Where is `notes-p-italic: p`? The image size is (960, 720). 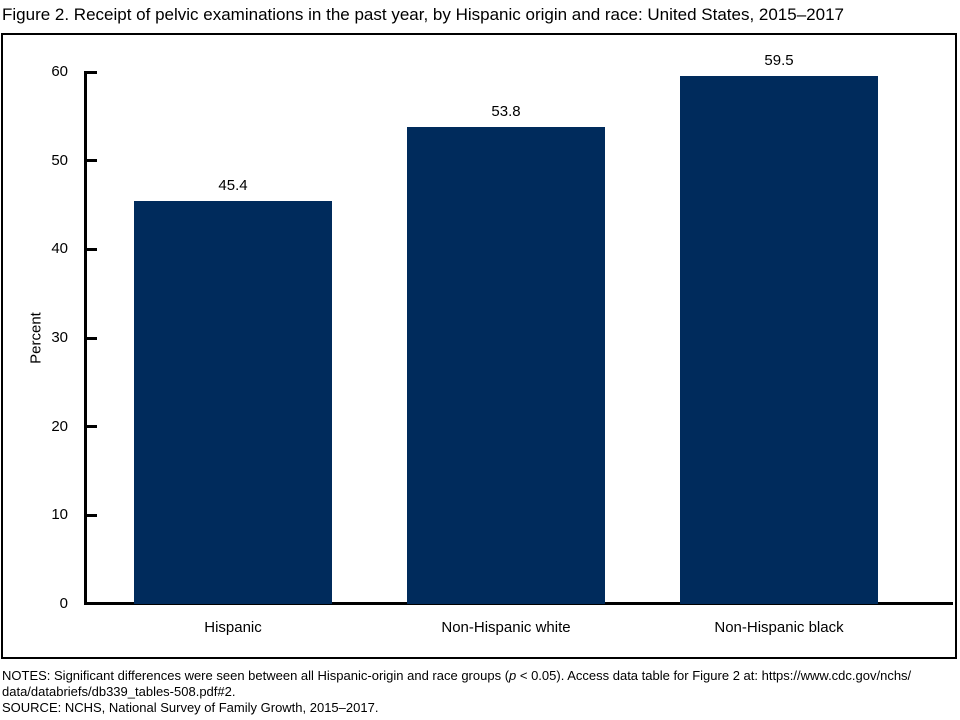 notes-p-italic: p is located at coordinates (513, 675).